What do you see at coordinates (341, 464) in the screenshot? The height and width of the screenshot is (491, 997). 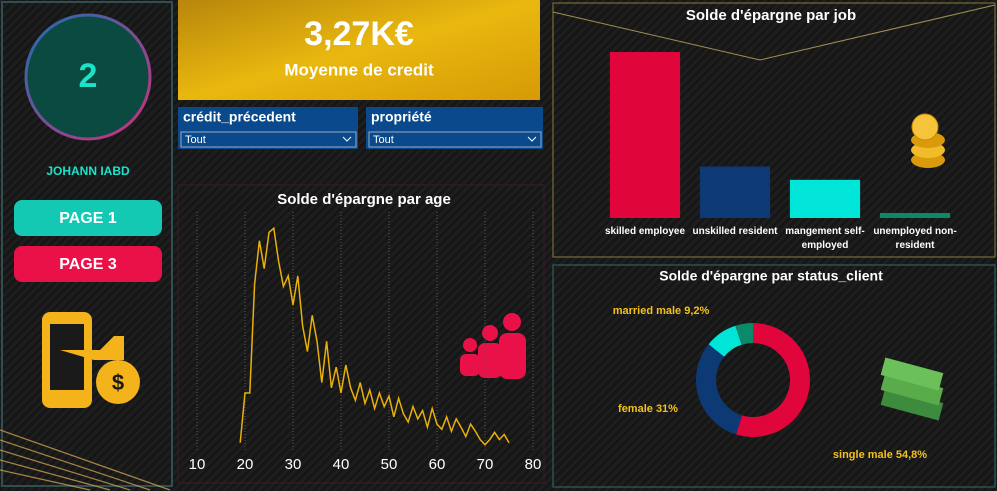 I see `x-tick-label: 40` at bounding box center [341, 464].